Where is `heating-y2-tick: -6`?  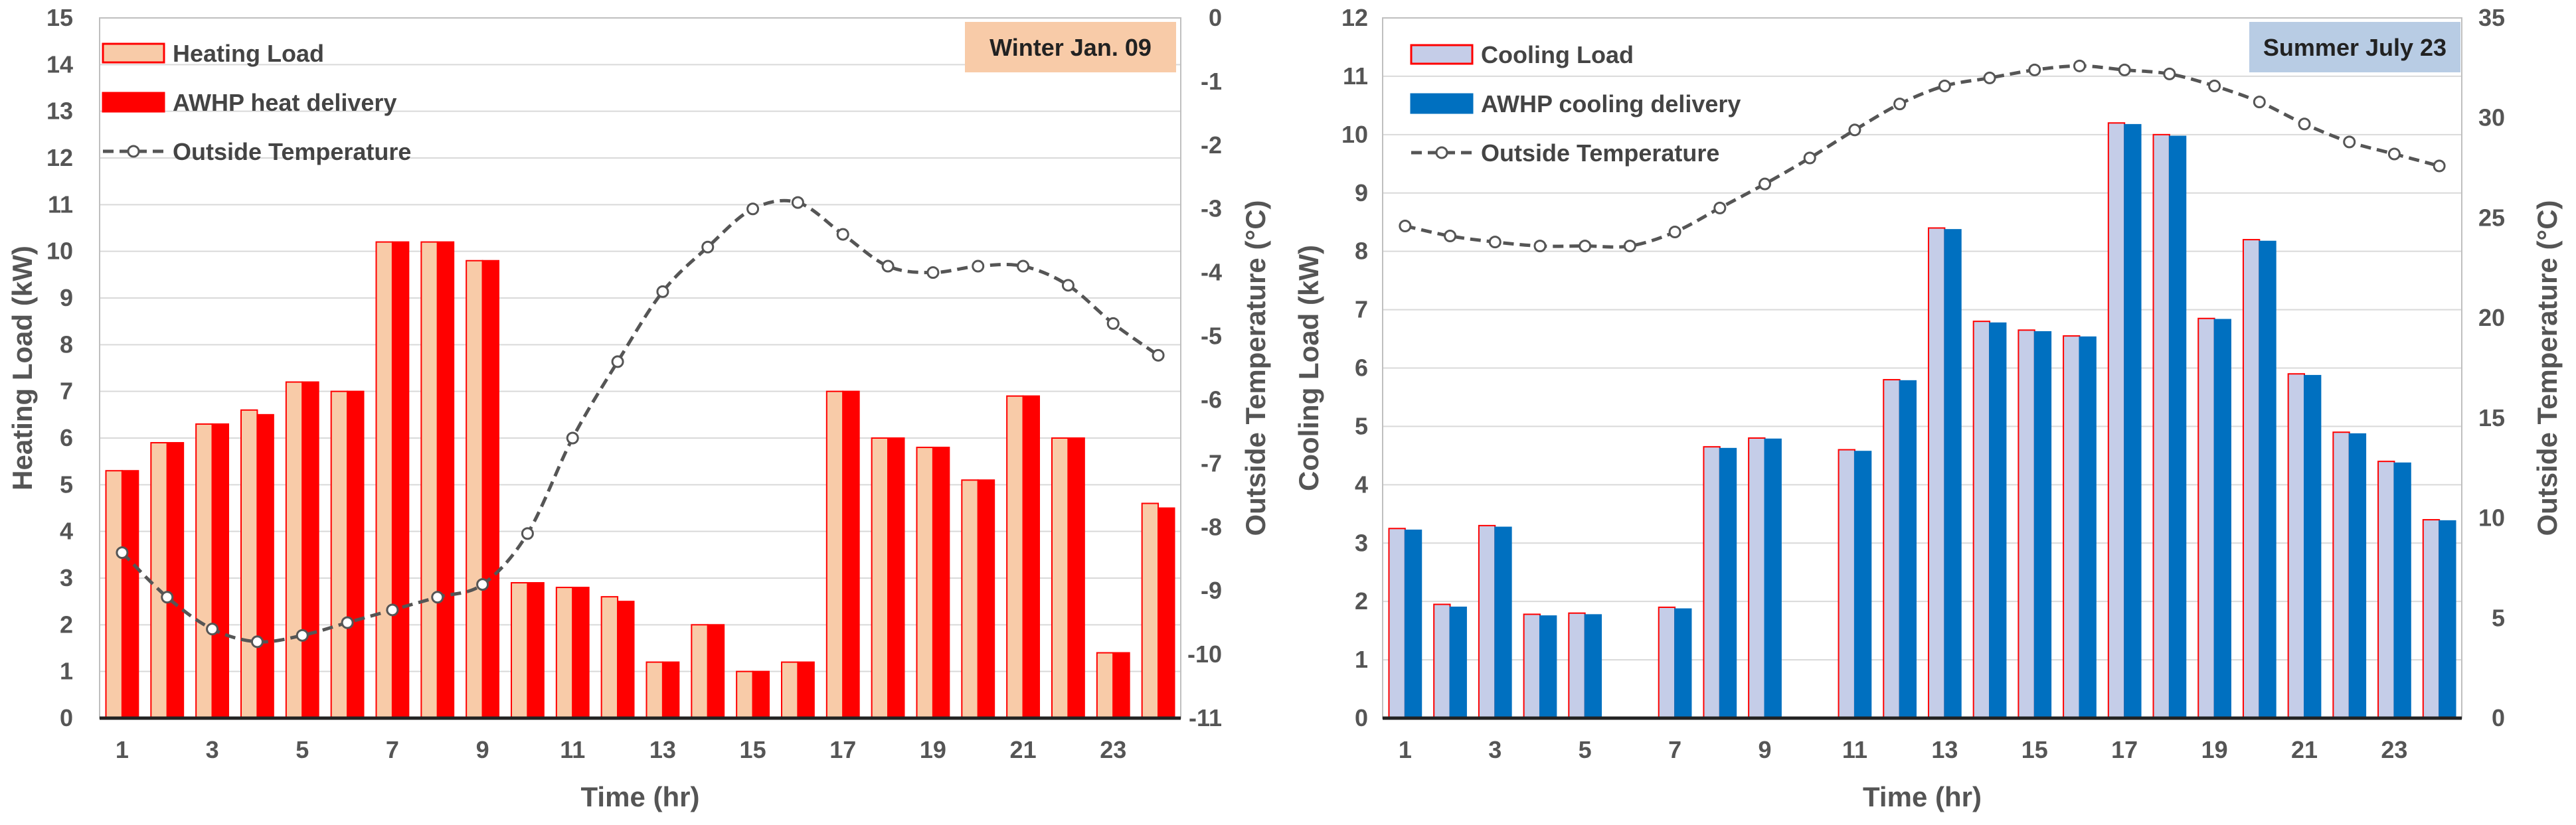 heating-y2-tick: -6 is located at coordinates (1211, 399).